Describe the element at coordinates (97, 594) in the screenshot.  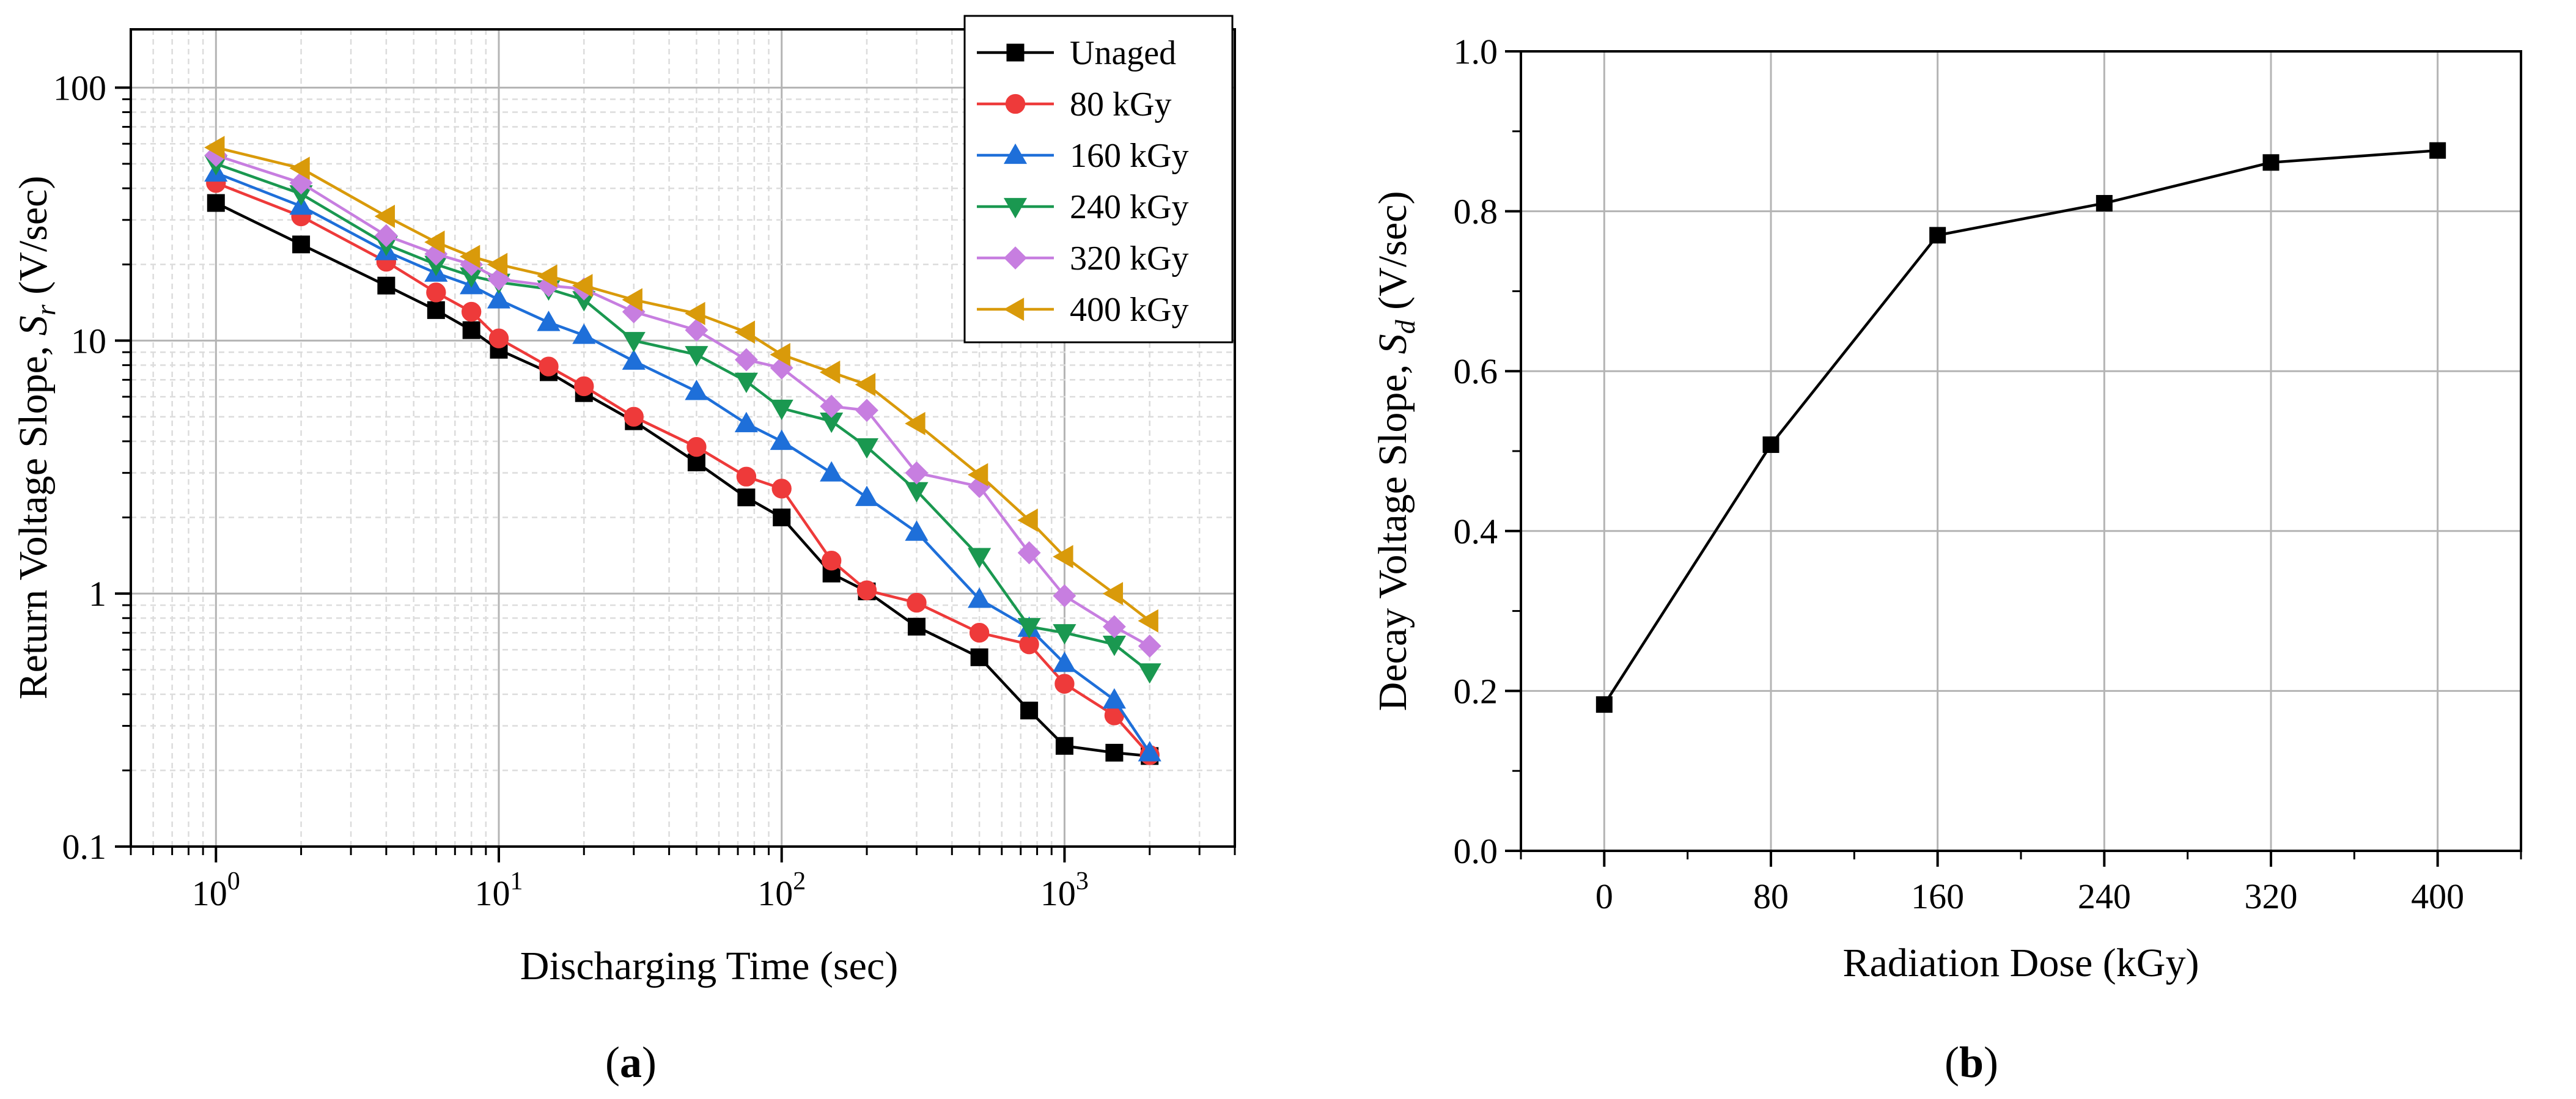
I see `y-tick-label: 1` at that location.